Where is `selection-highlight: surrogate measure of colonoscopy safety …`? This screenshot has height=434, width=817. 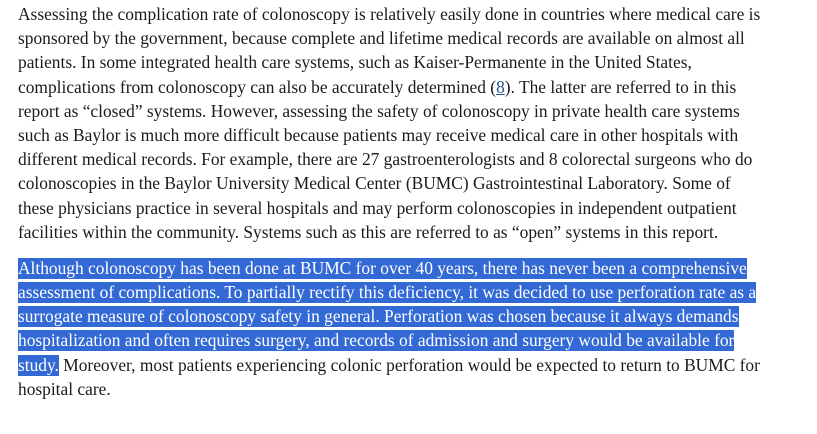 selection-highlight: surrogate measure of colonoscopy safety … is located at coordinates (378, 317).